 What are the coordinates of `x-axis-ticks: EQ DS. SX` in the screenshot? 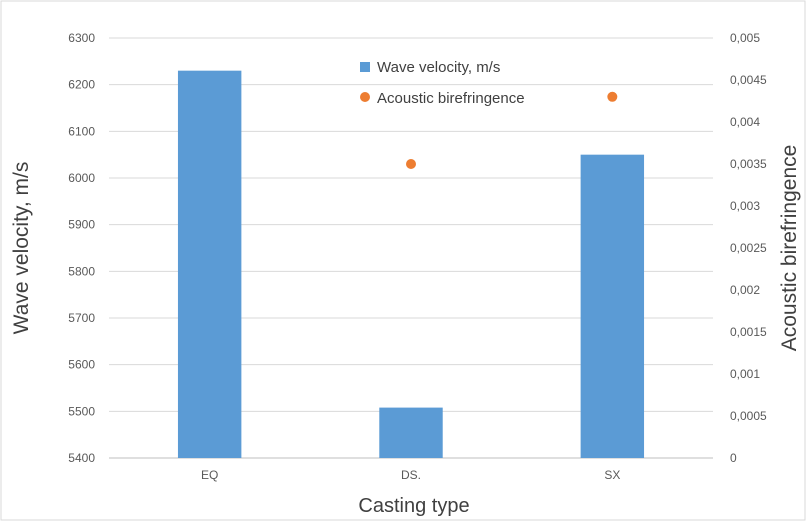 It's located at (410, 475).